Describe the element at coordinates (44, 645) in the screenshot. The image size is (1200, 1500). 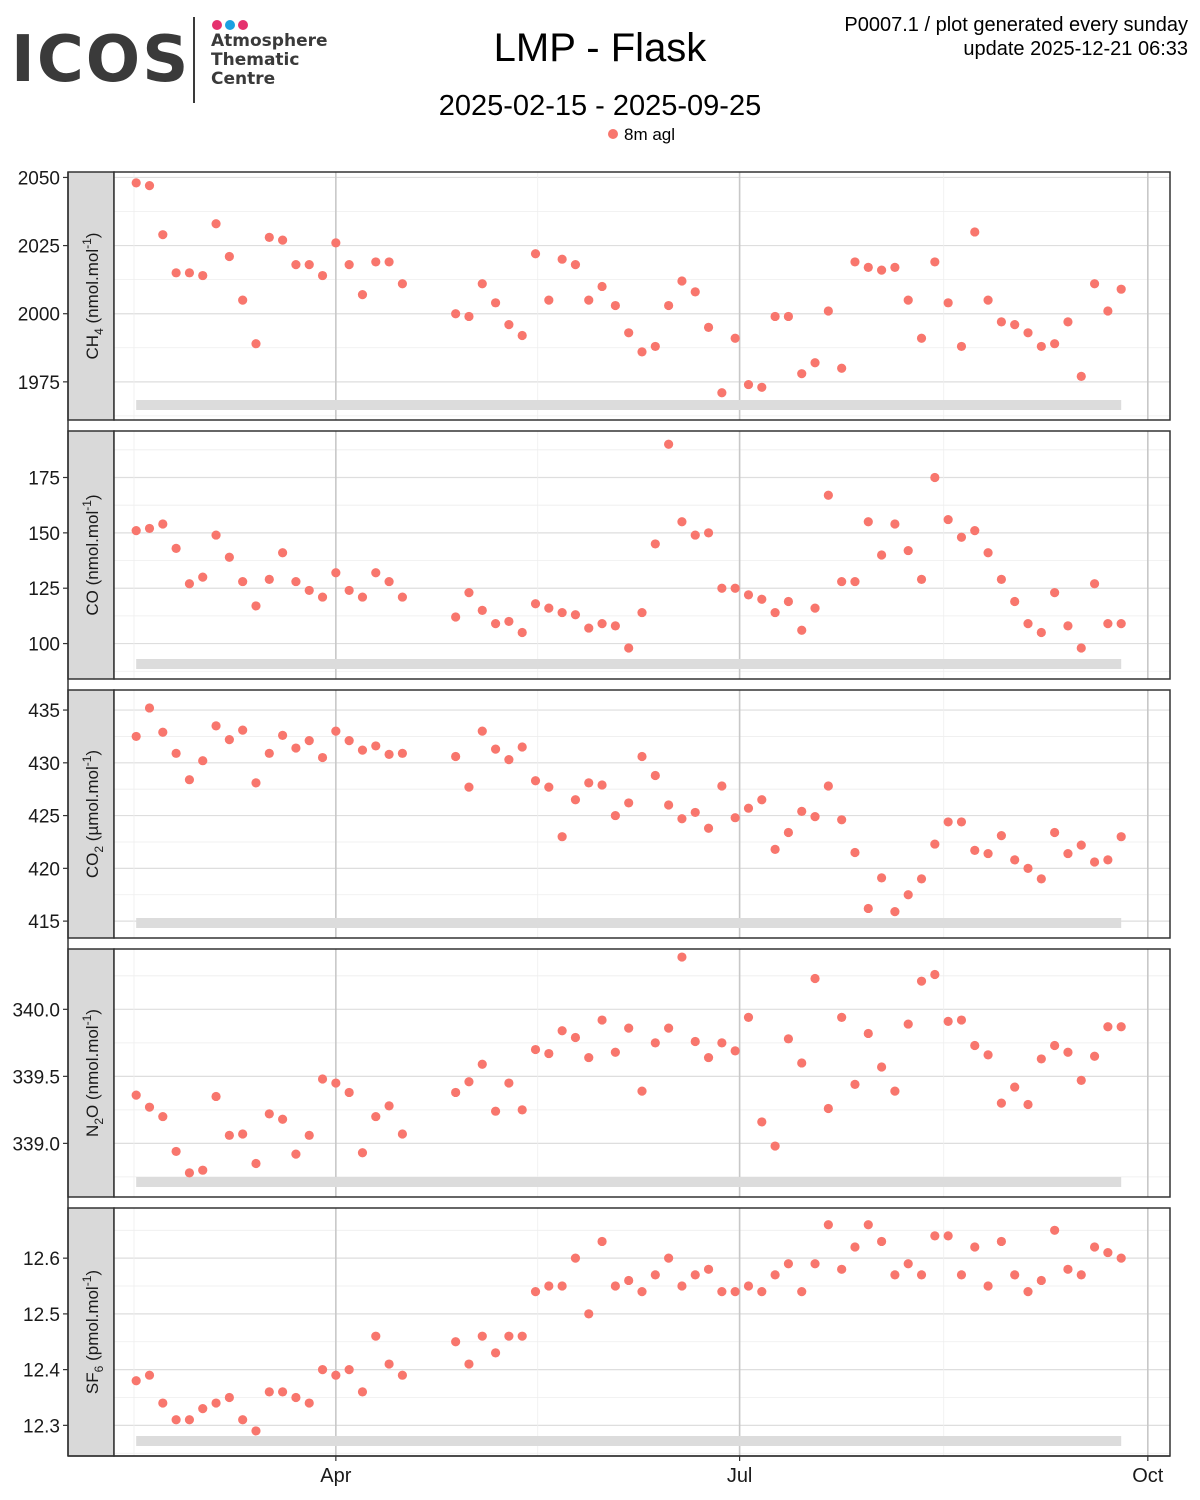
I see `y-tick-label: 100` at that location.